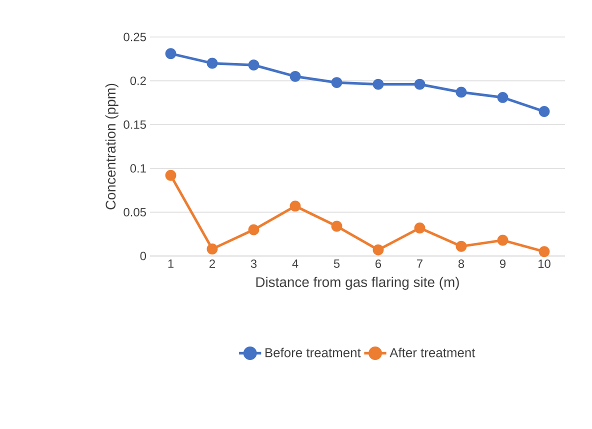  Describe the element at coordinates (253, 264) in the screenshot. I see `x-tick-label: 3` at that location.